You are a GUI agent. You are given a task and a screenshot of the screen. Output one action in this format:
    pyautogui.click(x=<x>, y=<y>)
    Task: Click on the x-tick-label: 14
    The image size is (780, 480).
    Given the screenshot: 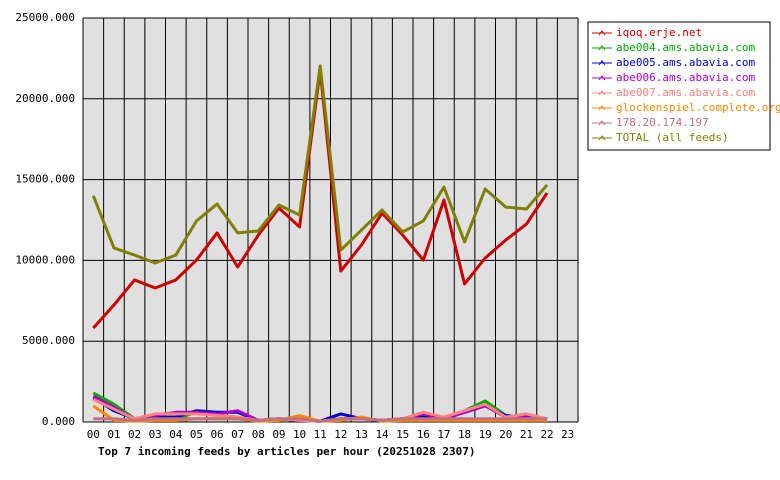 What is the action you would take?
    pyautogui.click(x=382, y=434)
    